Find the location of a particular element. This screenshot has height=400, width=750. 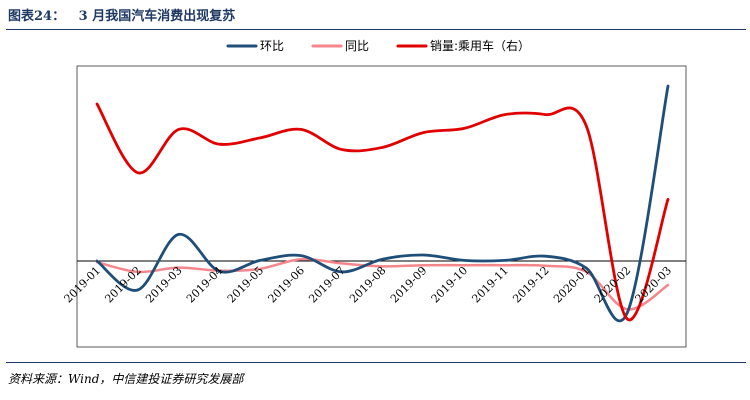

legend-label: 环比 is located at coordinates (272, 46).